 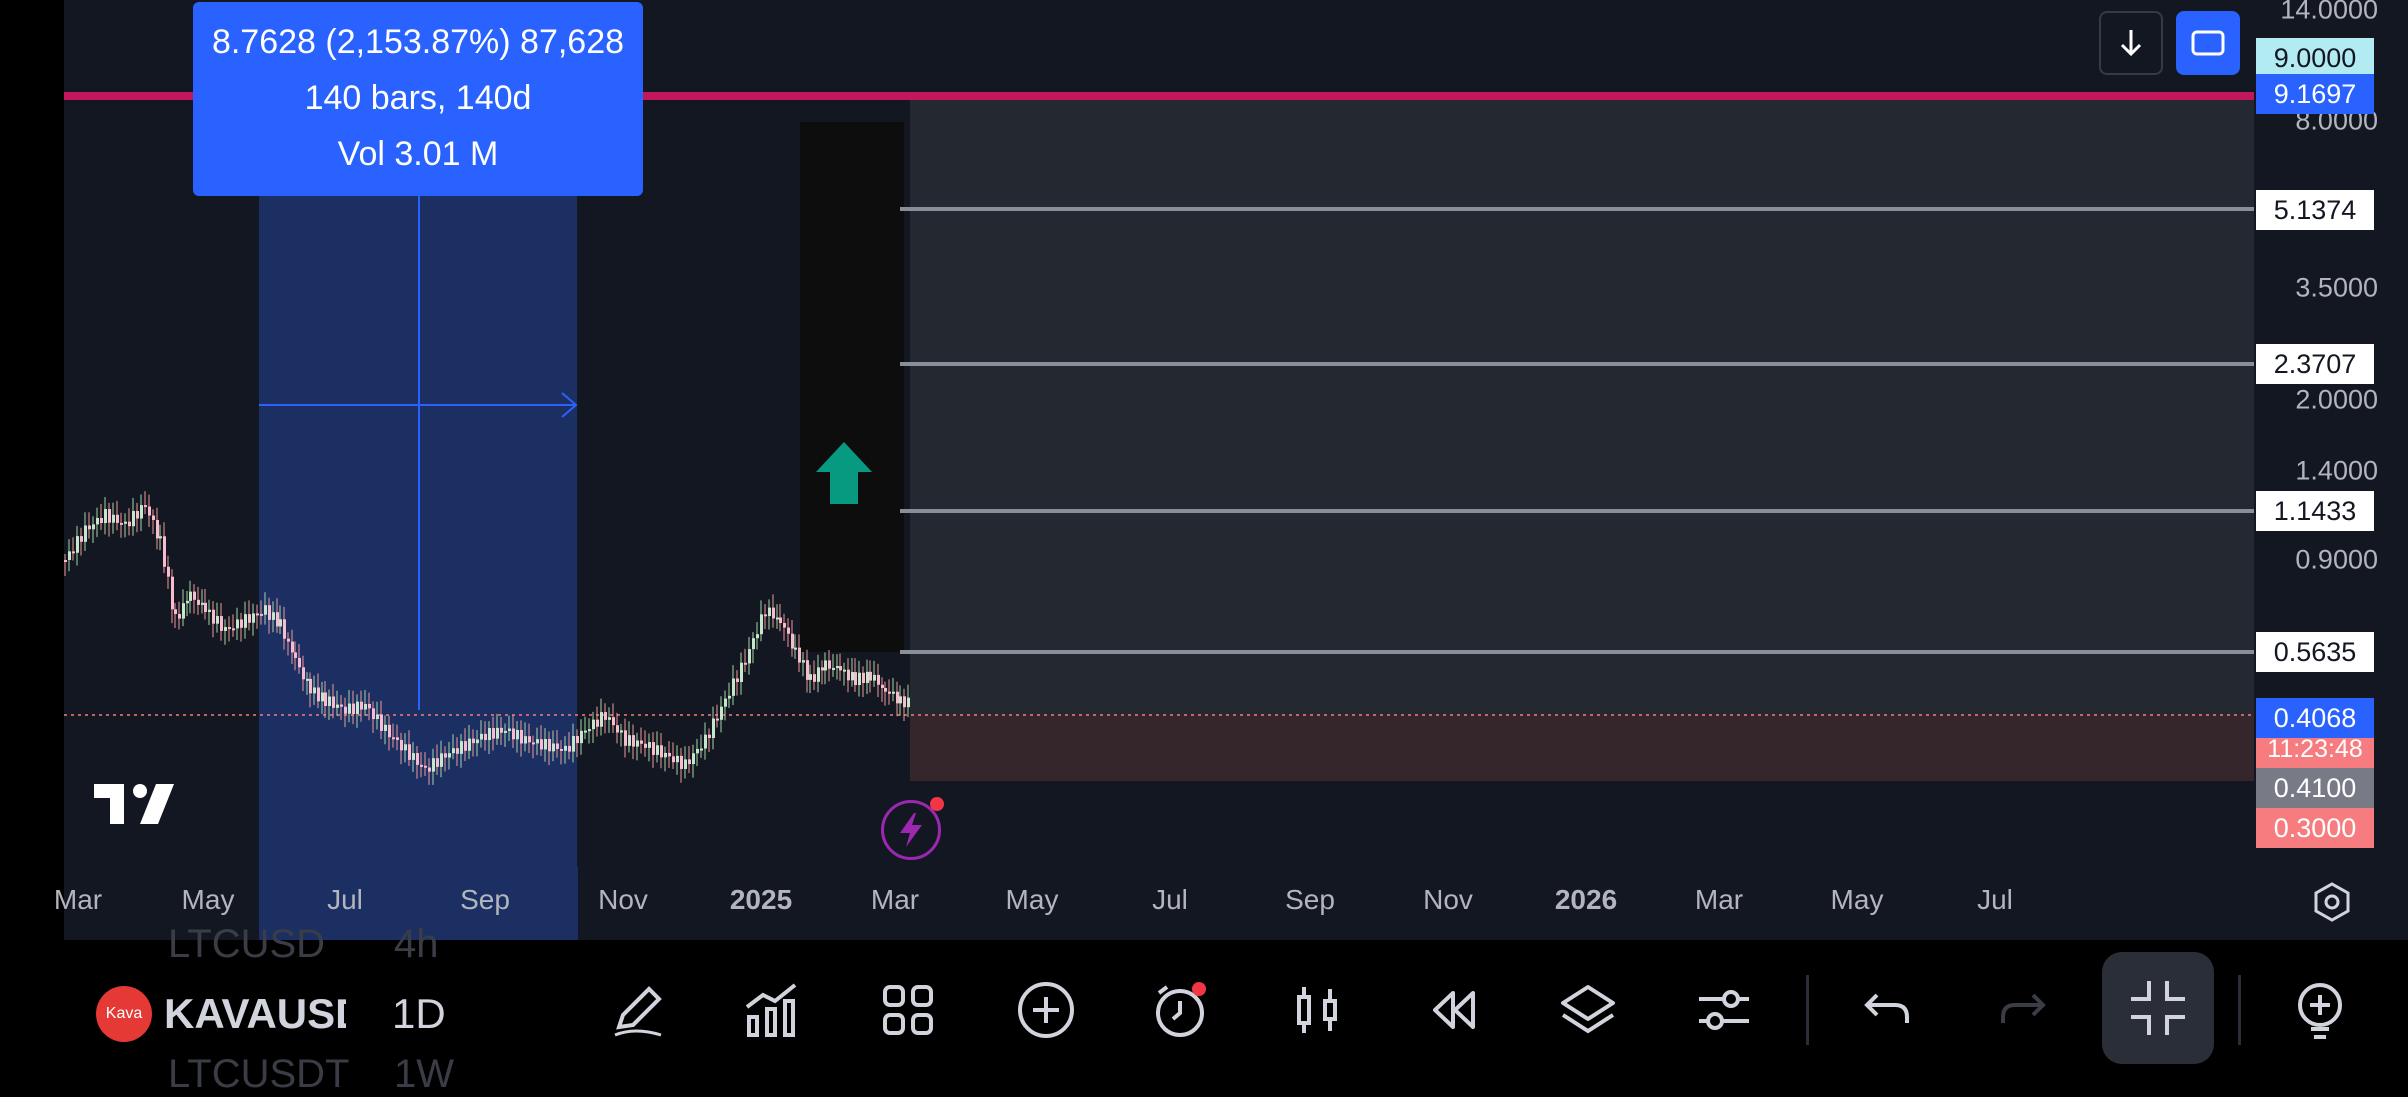 What do you see at coordinates (1046, 1010) in the screenshot?
I see `add-button` at bounding box center [1046, 1010].